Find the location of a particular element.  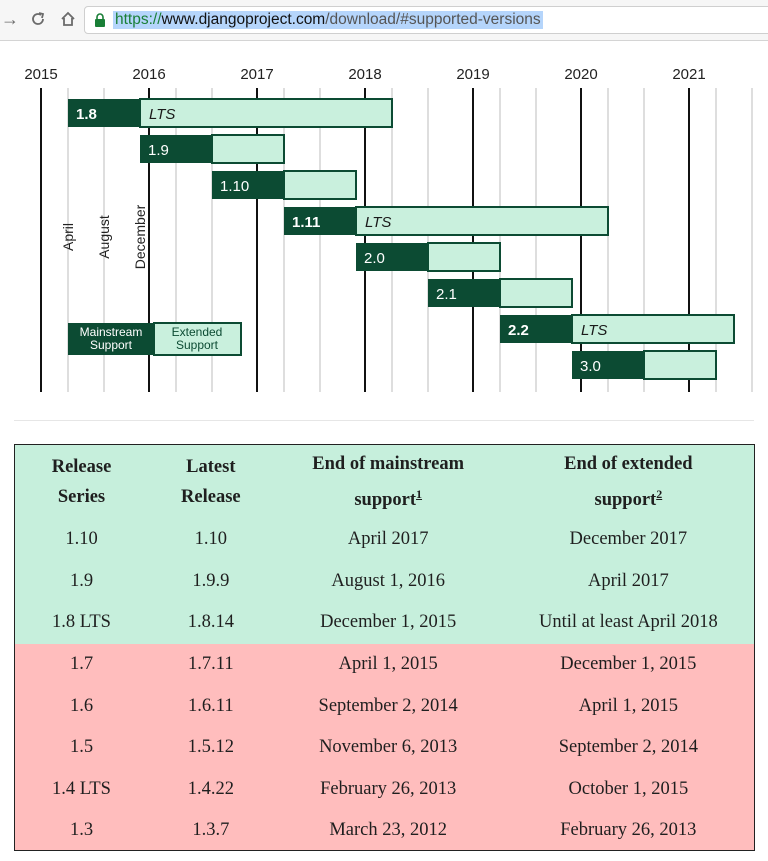

url-path: /download/#supported-versions is located at coordinates (433, 19).